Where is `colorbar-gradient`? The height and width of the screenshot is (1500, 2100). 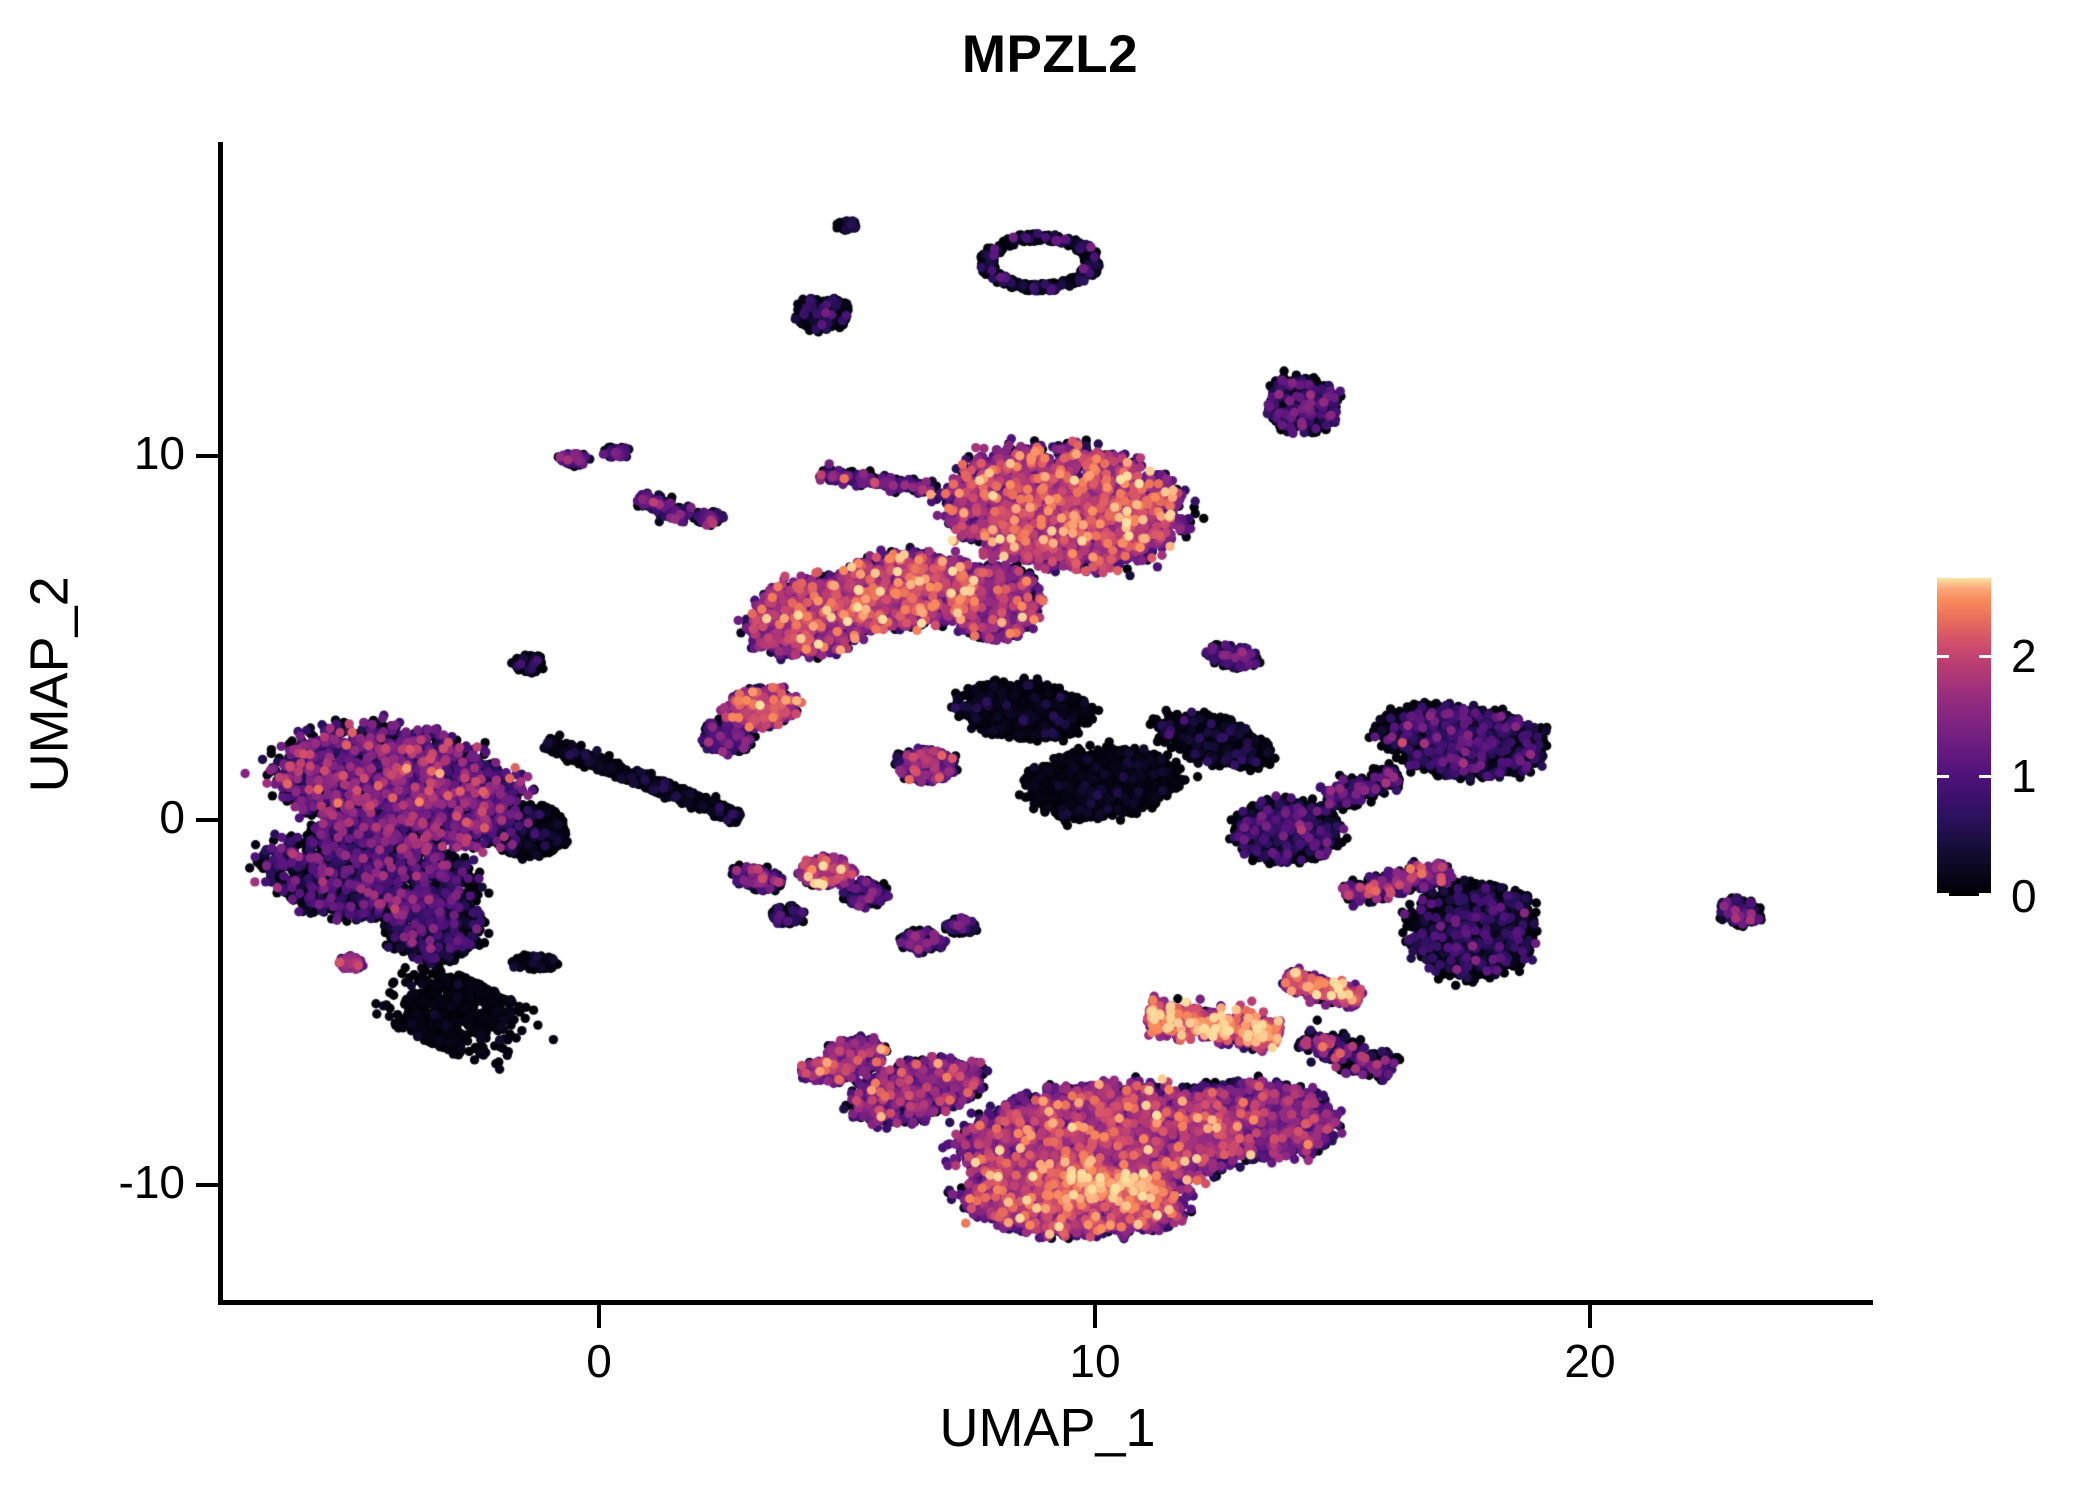
colorbar-gradient is located at coordinates (1964, 737).